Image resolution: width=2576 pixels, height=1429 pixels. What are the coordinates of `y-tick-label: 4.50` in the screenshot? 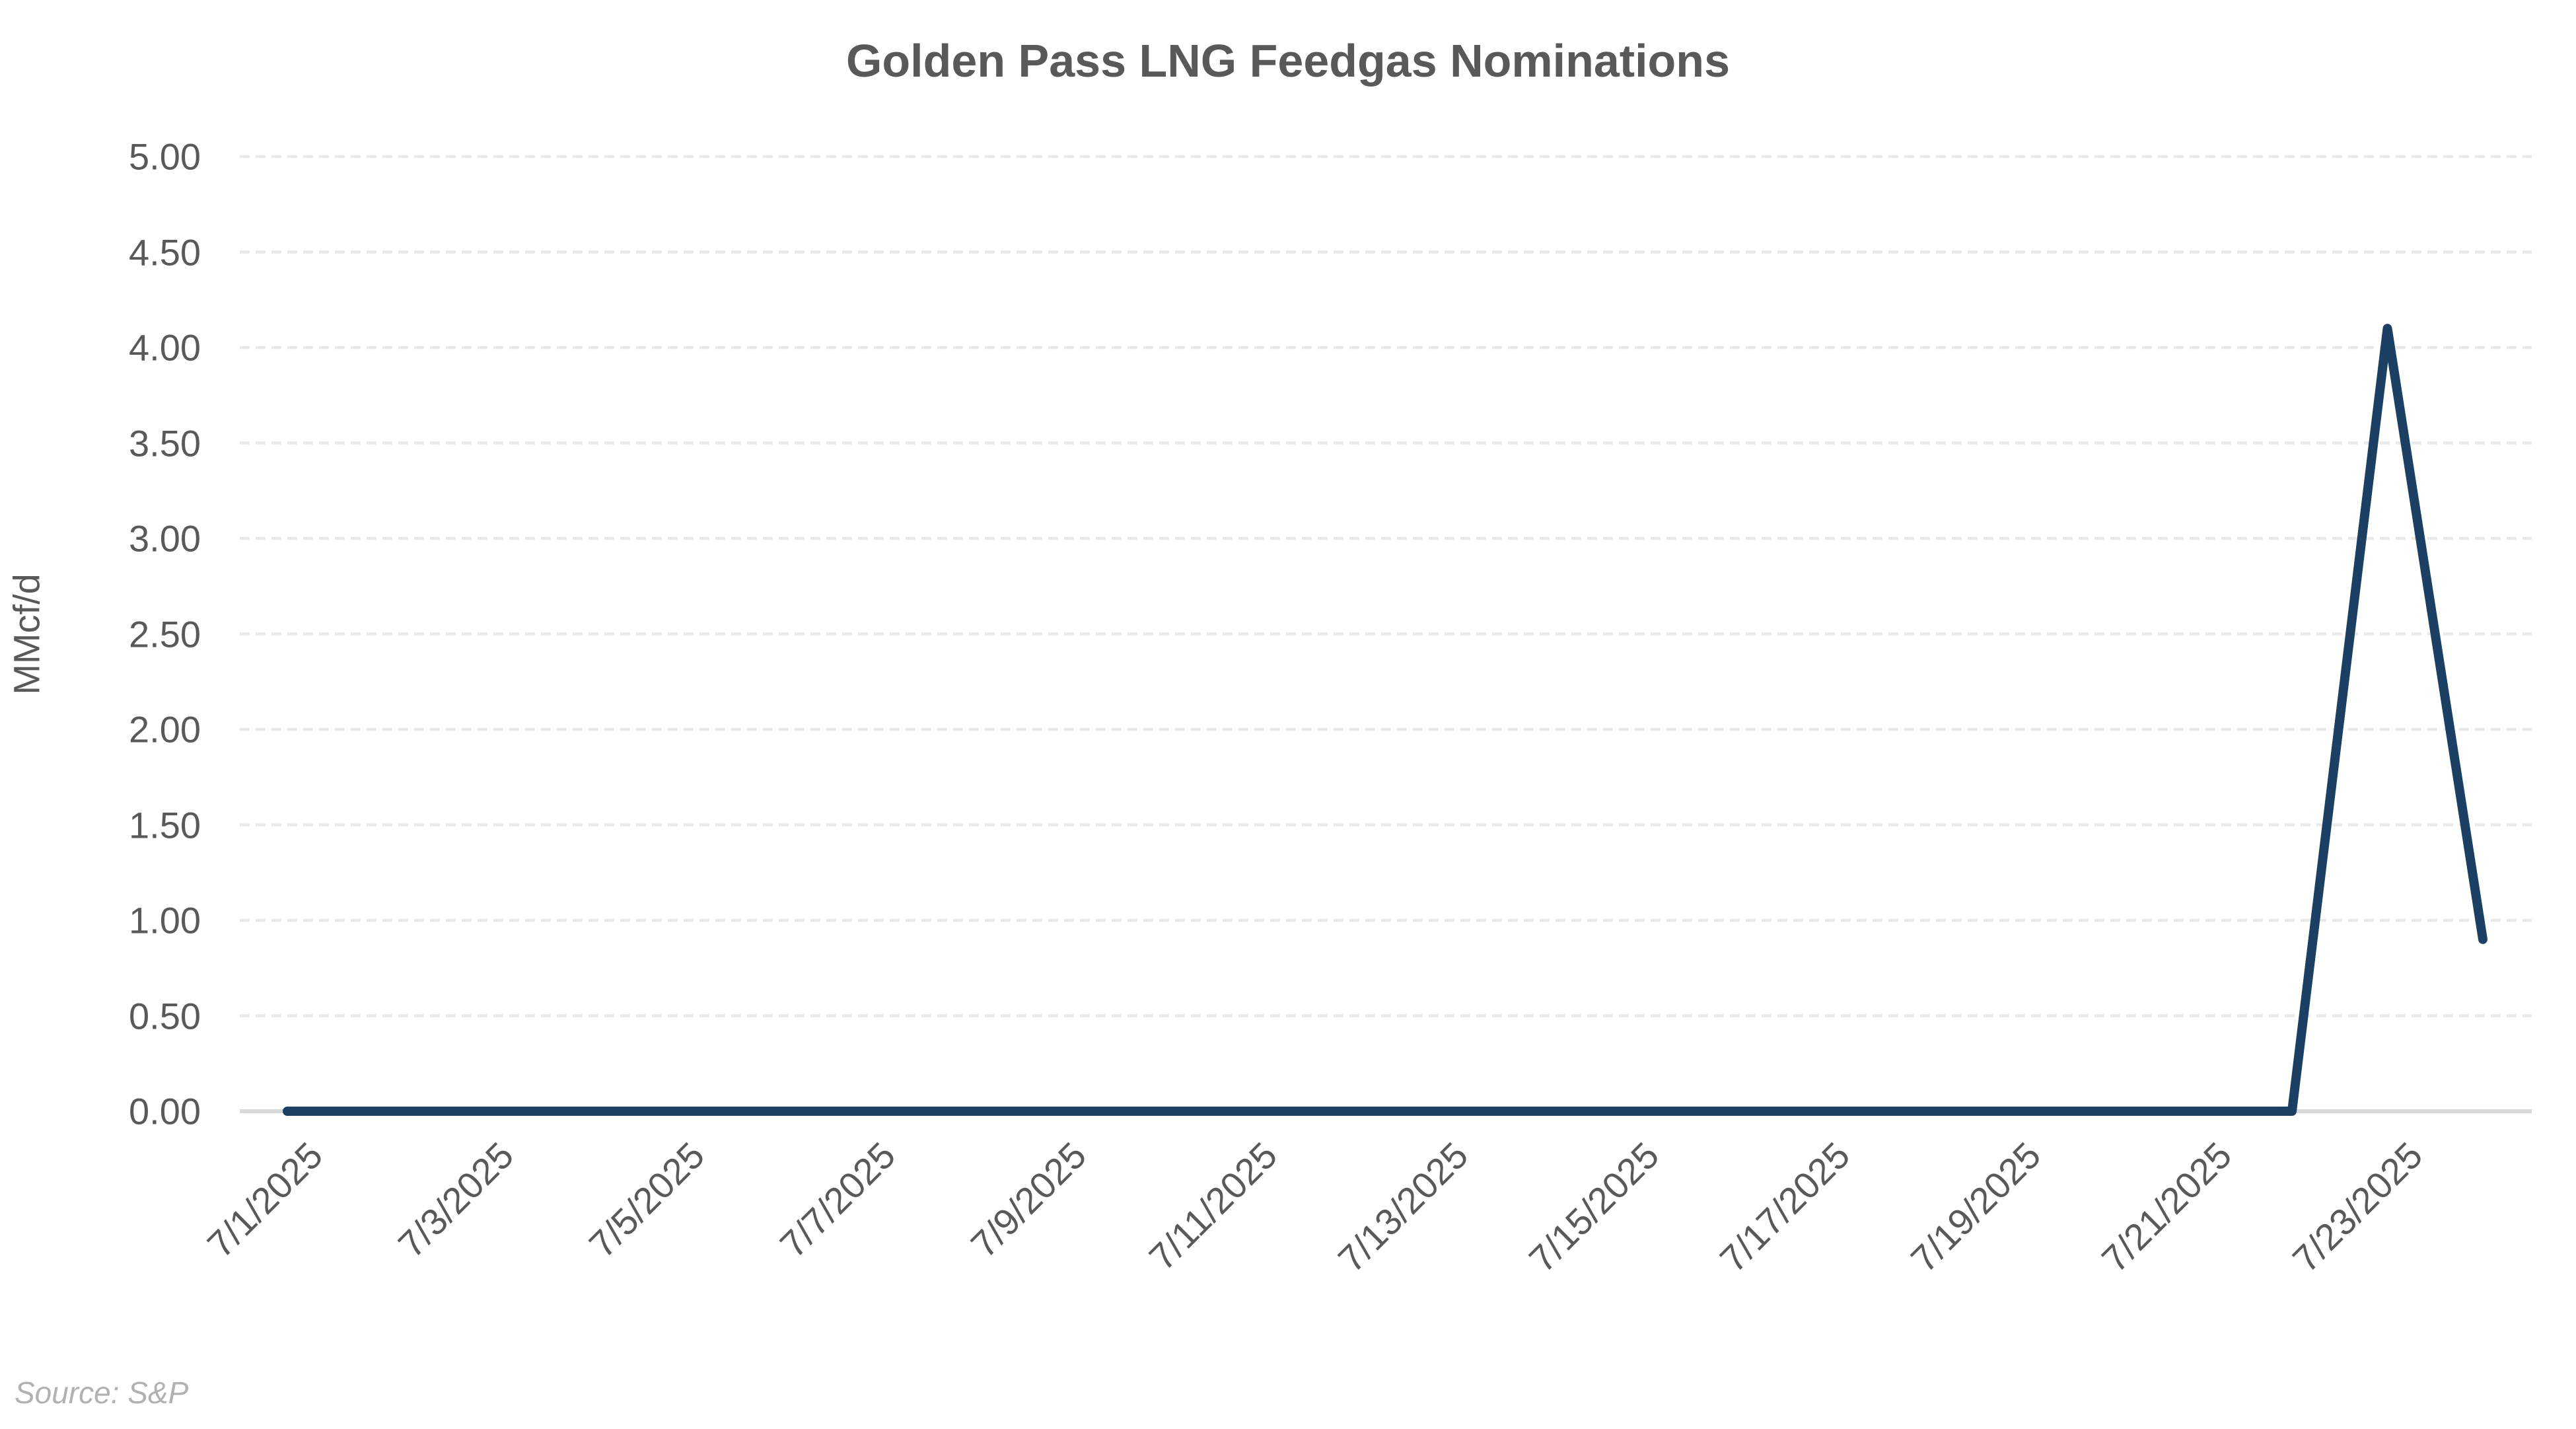 It's located at (165, 252).